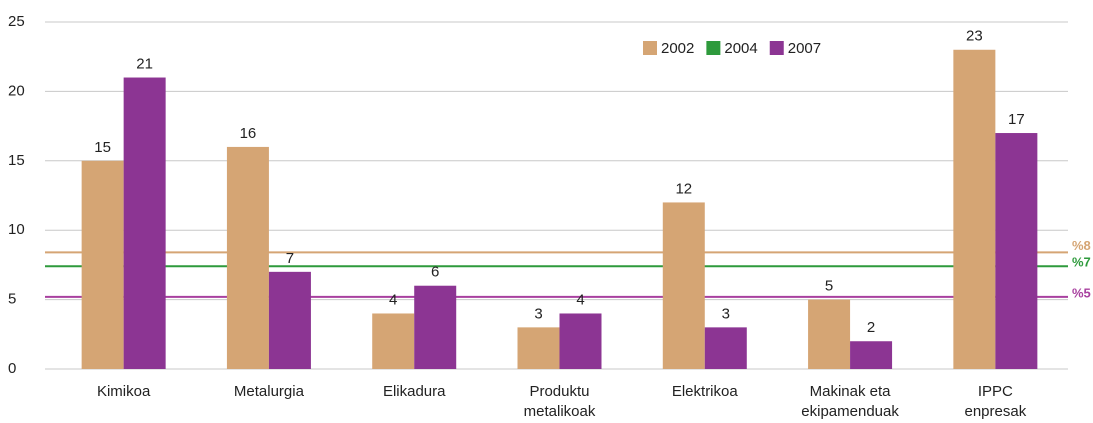 The height and width of the screenshot is (423, 1093). I want to click on x-tick-label: ekipamenduak, so click(850, 411).